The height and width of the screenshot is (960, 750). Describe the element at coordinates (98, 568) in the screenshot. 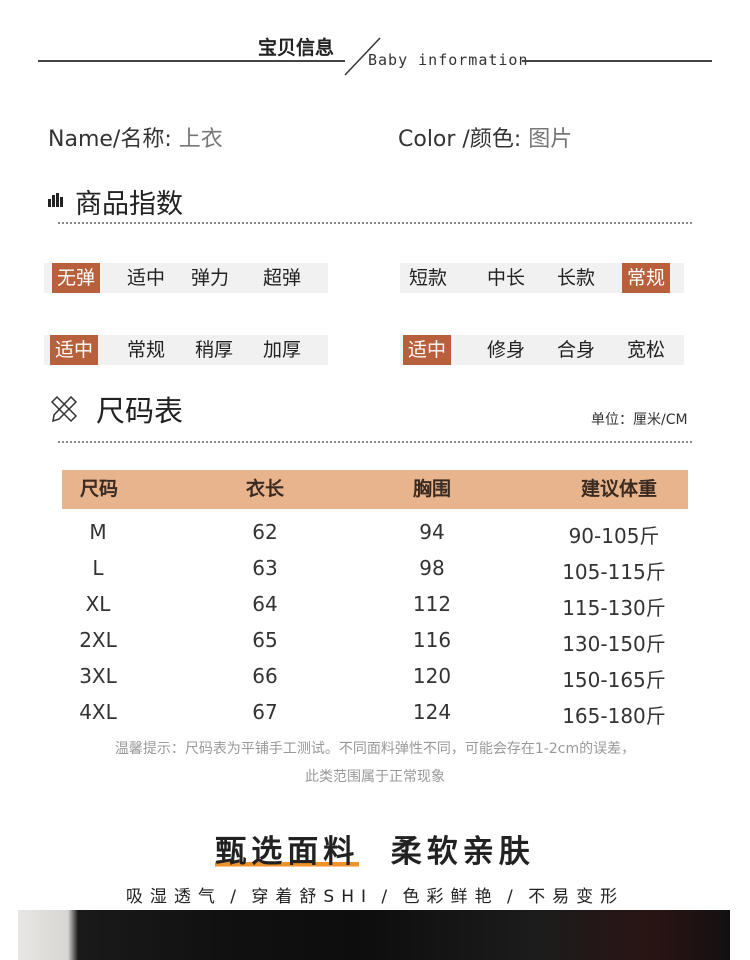

I see `table-cell: L` at that location.